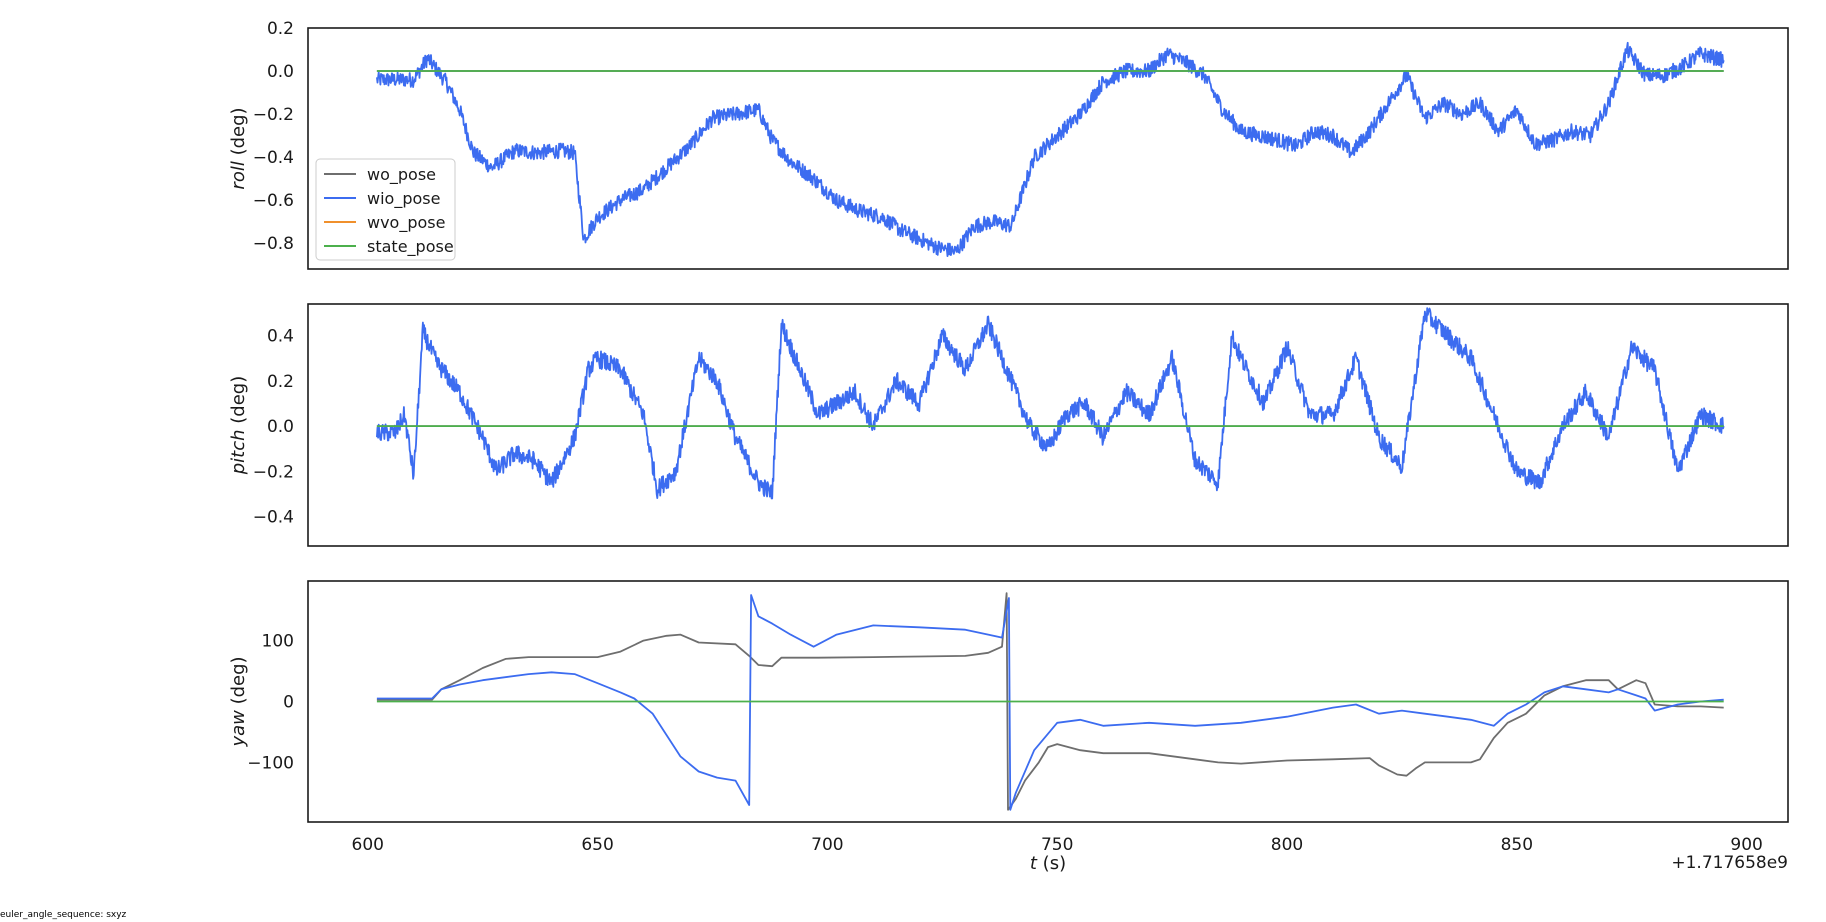 The height and width of the screenshot is (922, 1826). What do you see at coordinates (1729, 863) in the screenshot?
I see `x-offset-label: +1.717658e9` at bounding box center [1729, 863].